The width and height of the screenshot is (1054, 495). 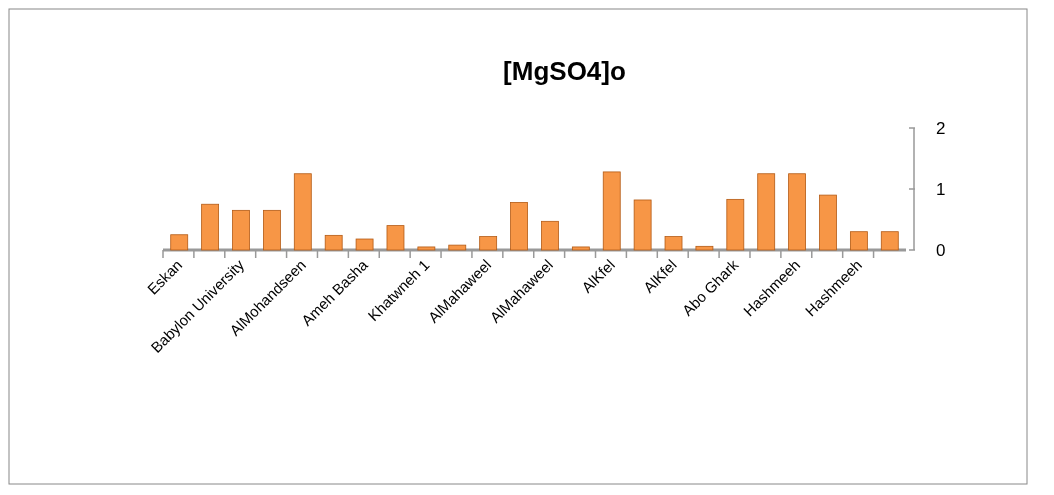 I want to click on chart-title: [MgSO4]o, so click(x=564, y=71).